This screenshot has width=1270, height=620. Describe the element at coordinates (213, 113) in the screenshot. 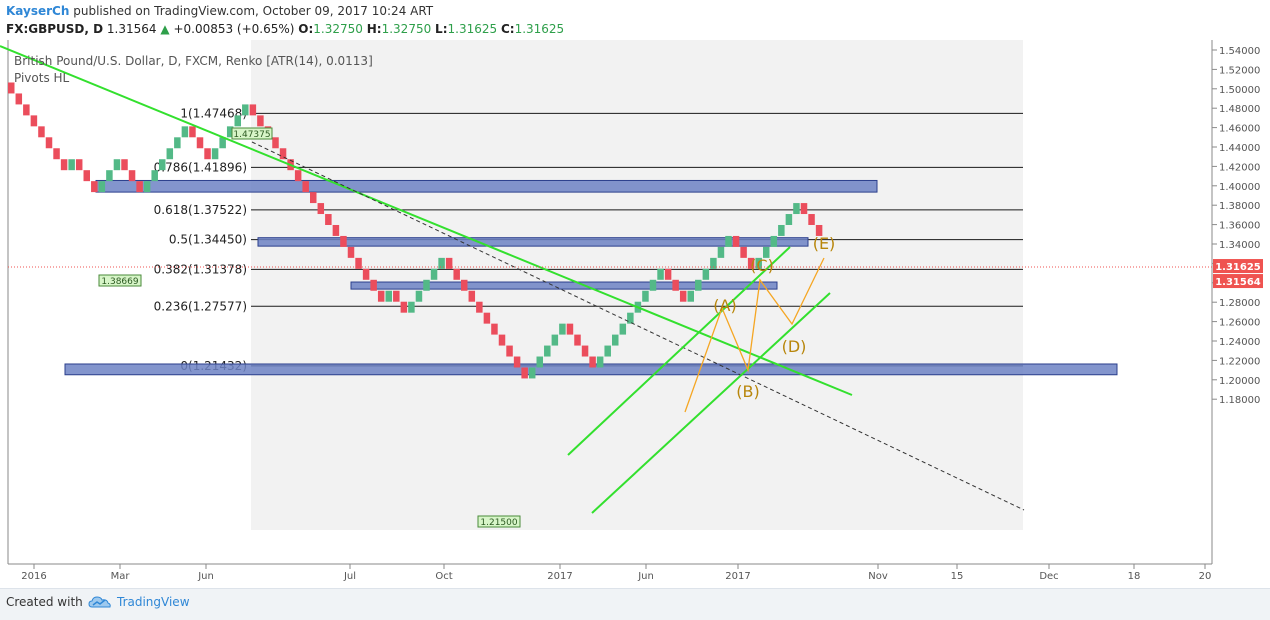

I see `fib-level-label: 1(1.47468)` at that location.